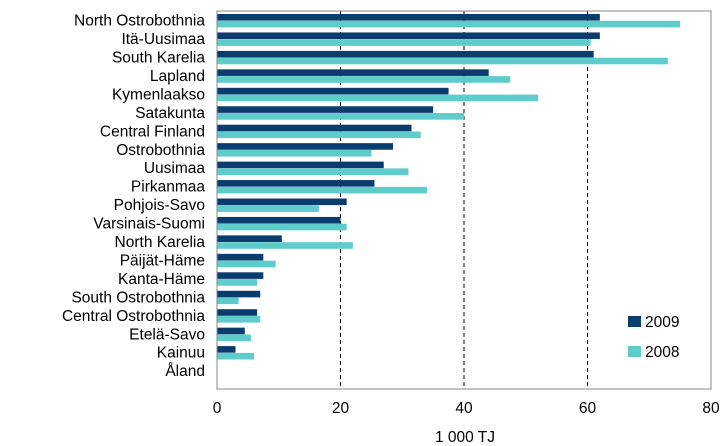  What do you see at coordinates (138, 297) in the screenshot?
I see `category-label-south-ostrobothnia: South Ostrobothnia` at bounding box center [138, 297].